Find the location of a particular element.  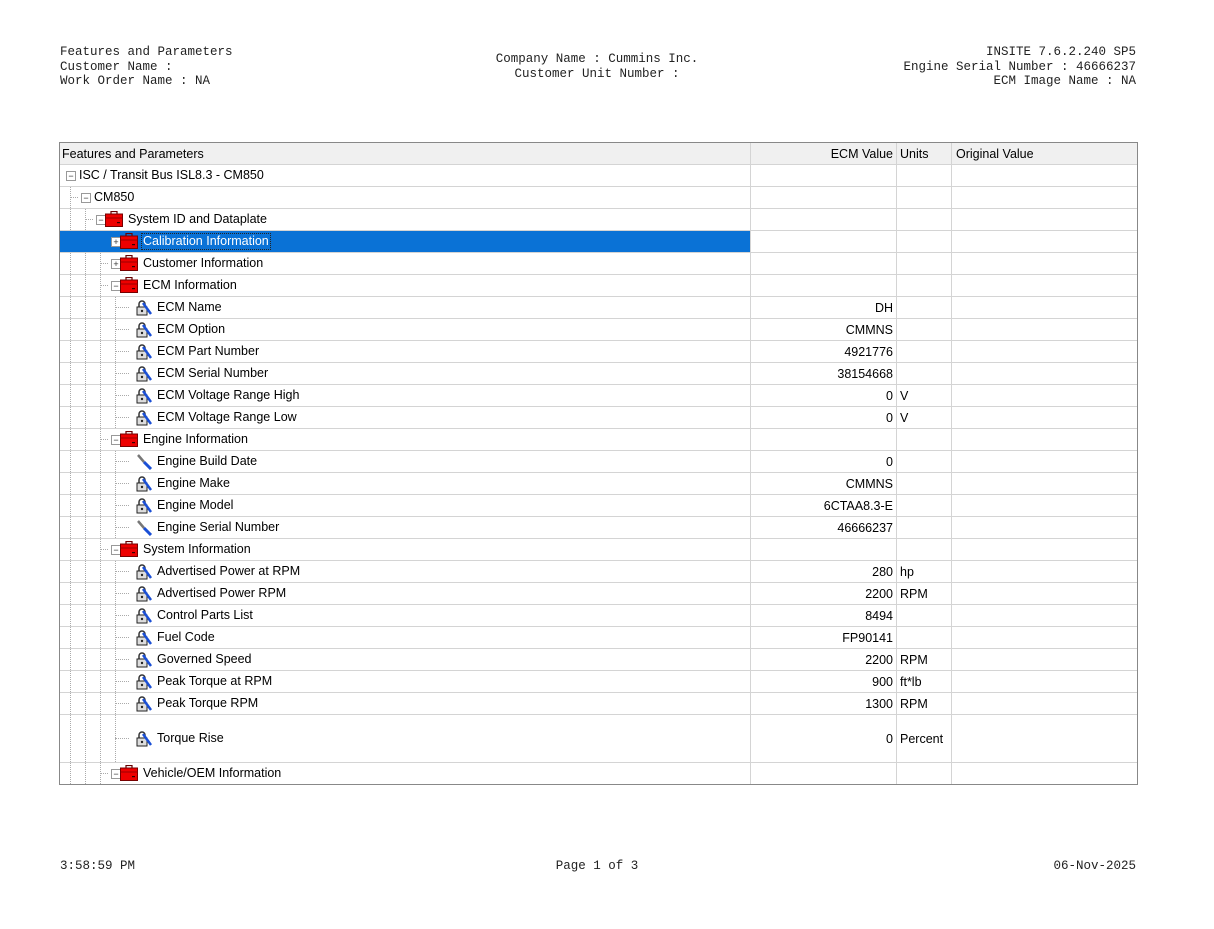

feature-cell: − Vehicle/OEM Information is located at coordinates (405, 773).